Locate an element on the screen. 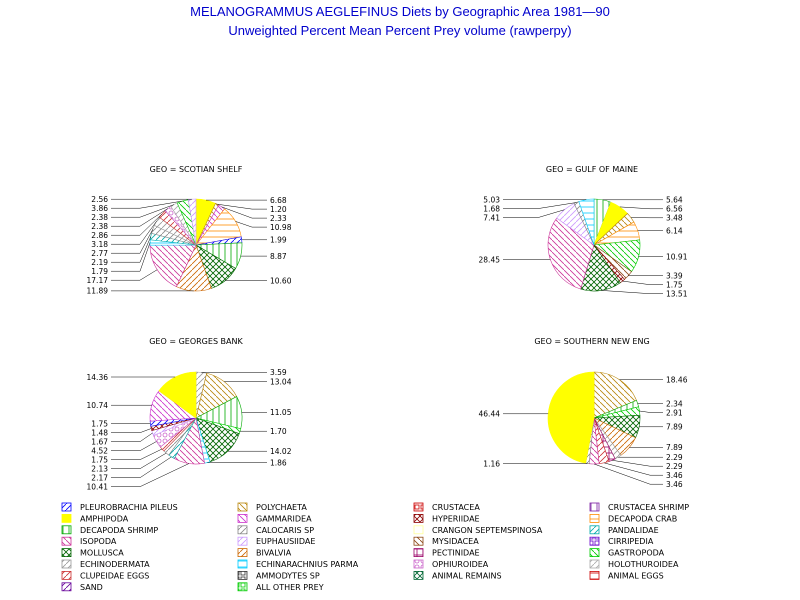 Image resolution: width=800 pixels, height=600 pixels. slice-label: 3.86 is located at coordinates (99, 208).